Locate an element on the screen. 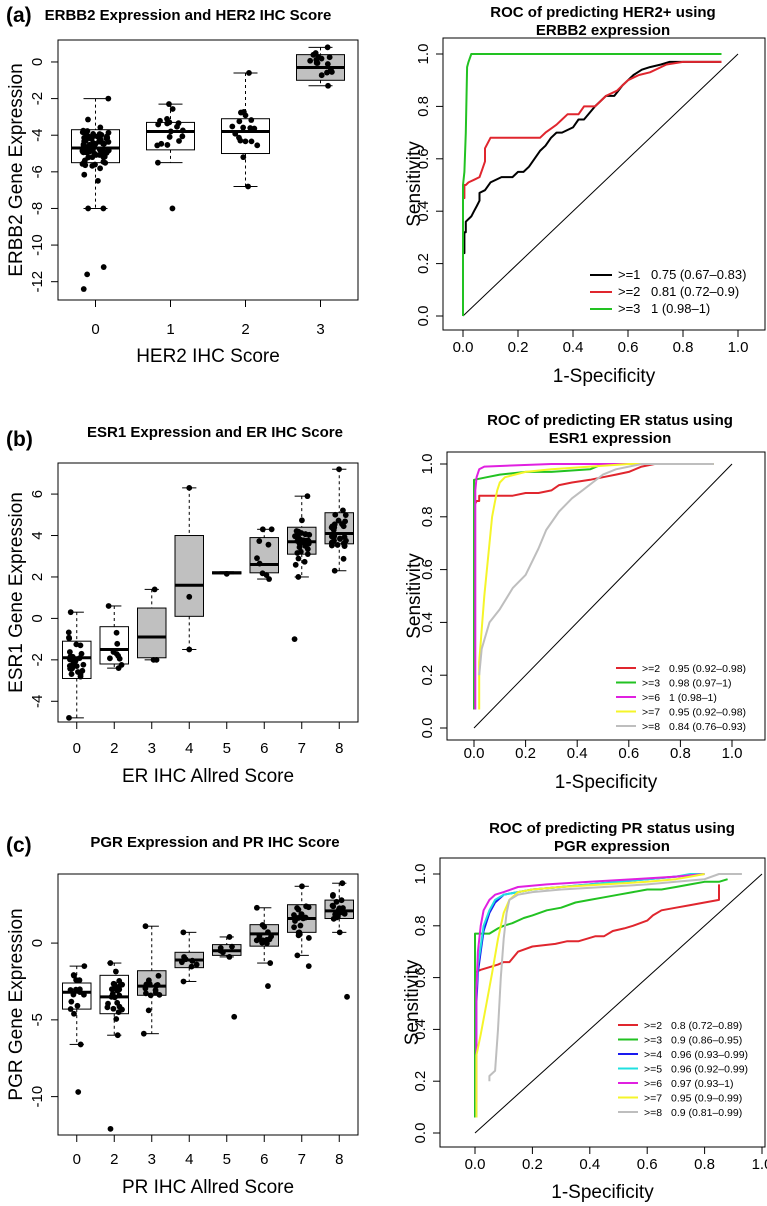  x-tick-label: 6 is located at coordinates (264, 1159).